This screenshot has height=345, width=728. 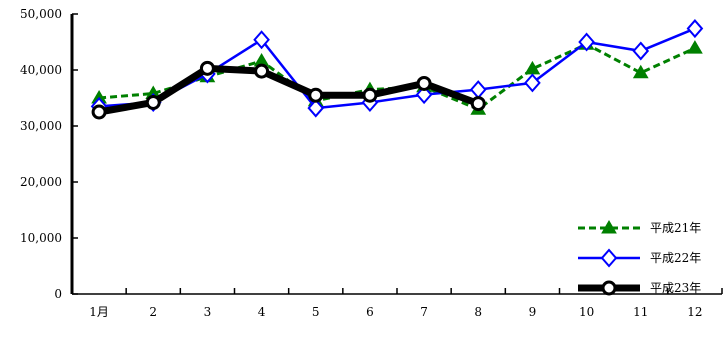 I want to click on x-tick-label: 11, so click(x=640, y=312).